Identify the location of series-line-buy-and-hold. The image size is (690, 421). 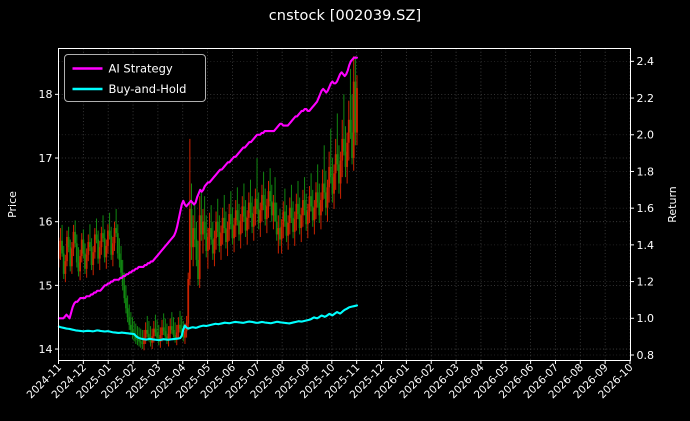
(208, 323).